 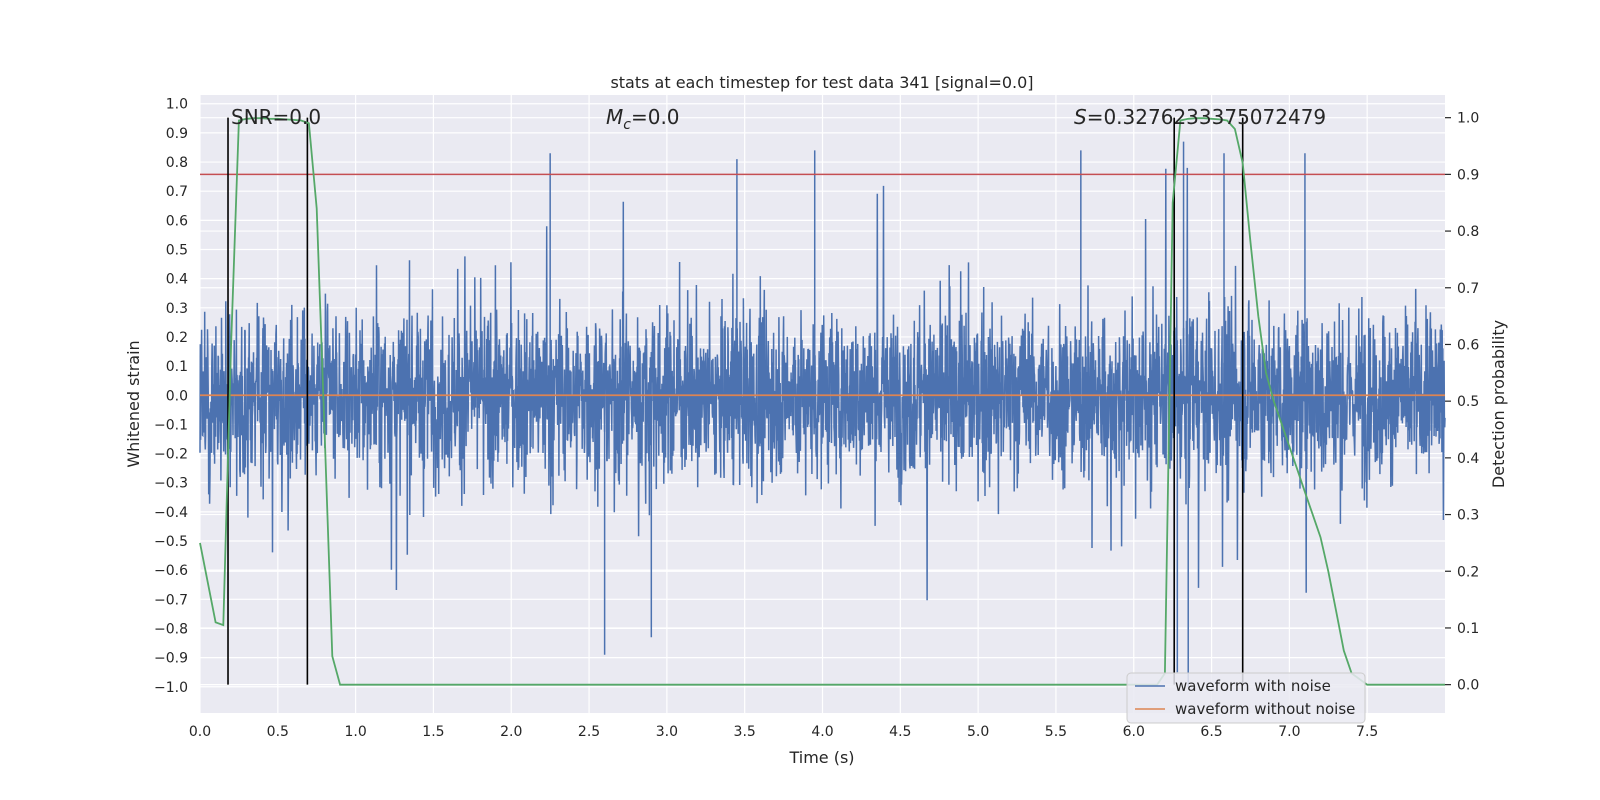 What do you see at coordinates (177, 338) in the screenshot?
I see `y-tick-label: 0.2` at bounding box center [177, 338].